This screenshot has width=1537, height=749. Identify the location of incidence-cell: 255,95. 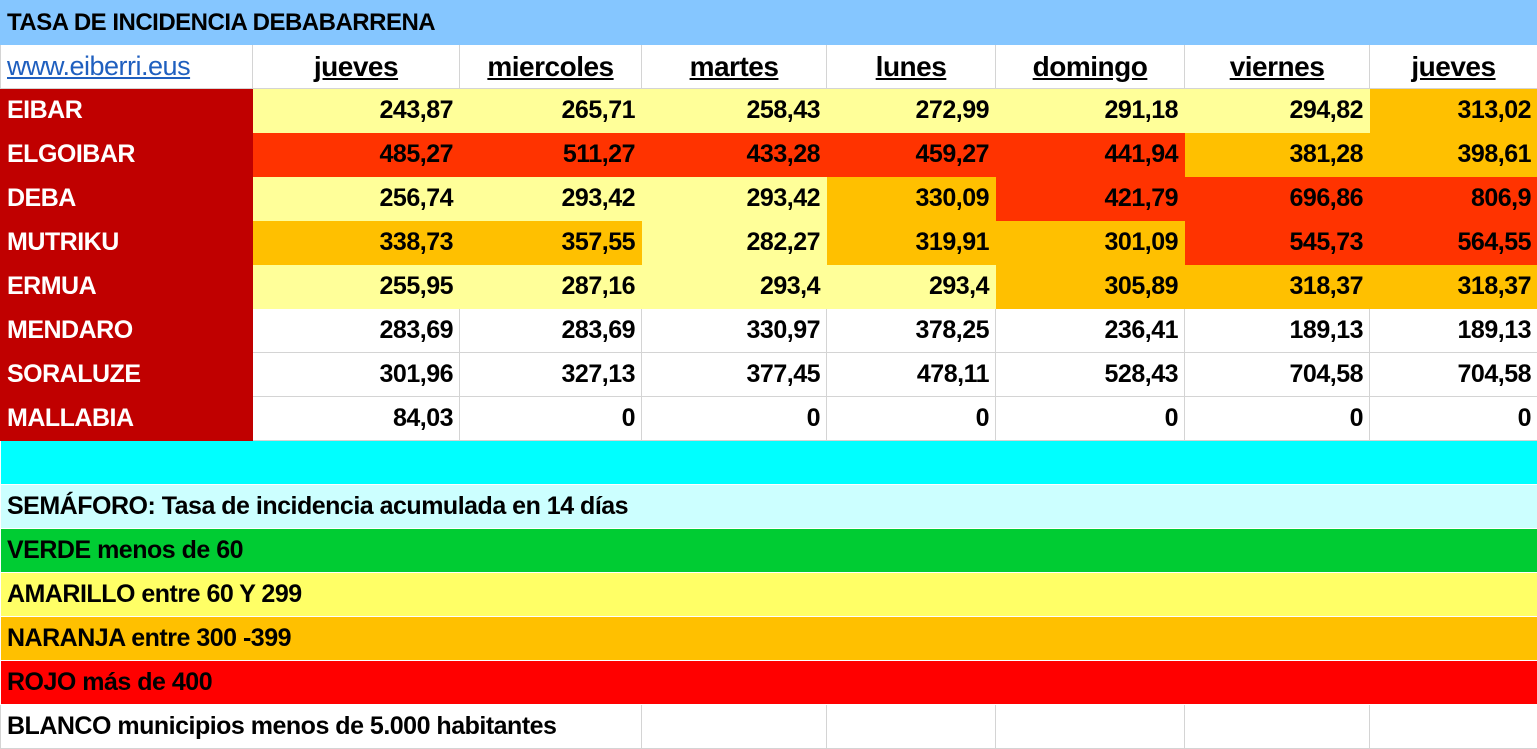
(356, 287).